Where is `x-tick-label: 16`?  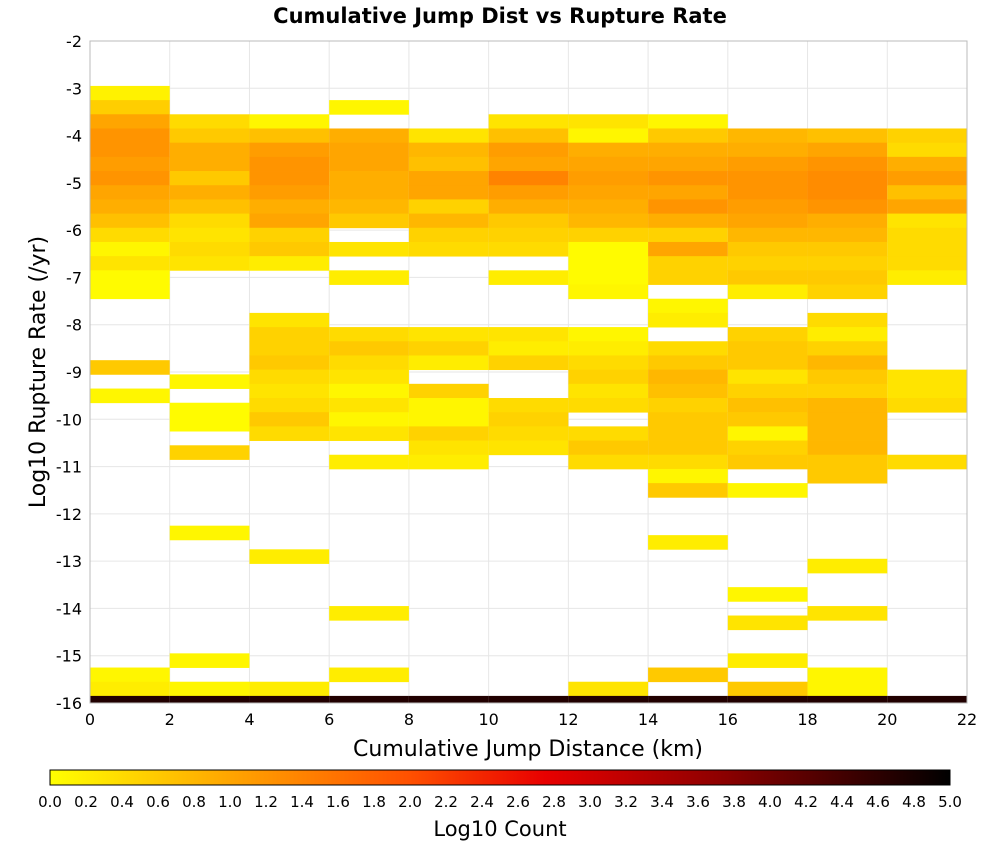
x-tick-label: 16 is located at coordinates (728, 719).